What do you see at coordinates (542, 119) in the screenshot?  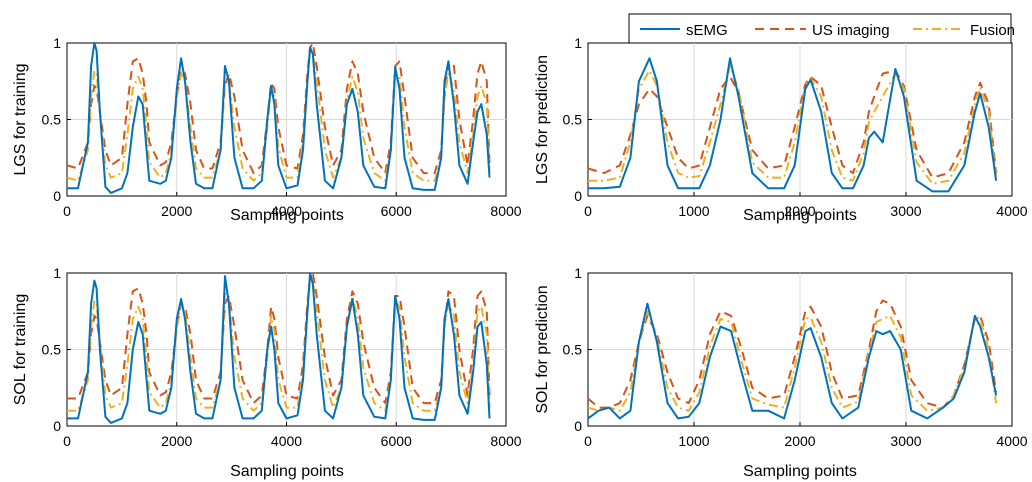 I see `y-axis-label: LGS for prediction` at bounding box center [542, 119].